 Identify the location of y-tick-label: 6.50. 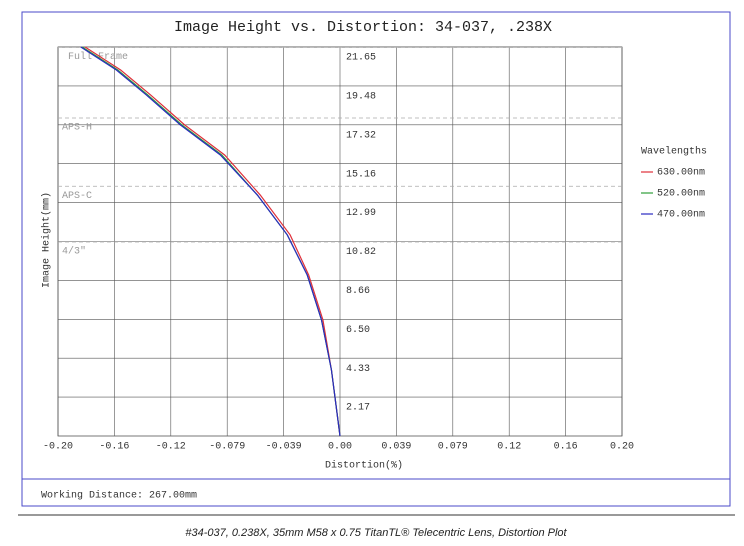
(358, 330).